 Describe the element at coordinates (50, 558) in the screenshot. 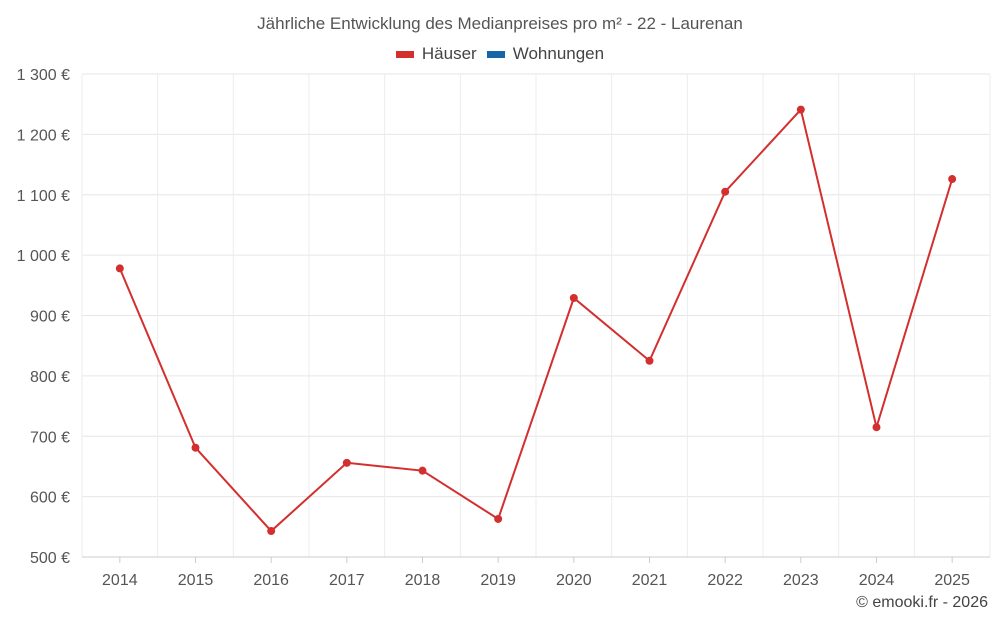

I see `y-tick-label: 500 €` at that location.